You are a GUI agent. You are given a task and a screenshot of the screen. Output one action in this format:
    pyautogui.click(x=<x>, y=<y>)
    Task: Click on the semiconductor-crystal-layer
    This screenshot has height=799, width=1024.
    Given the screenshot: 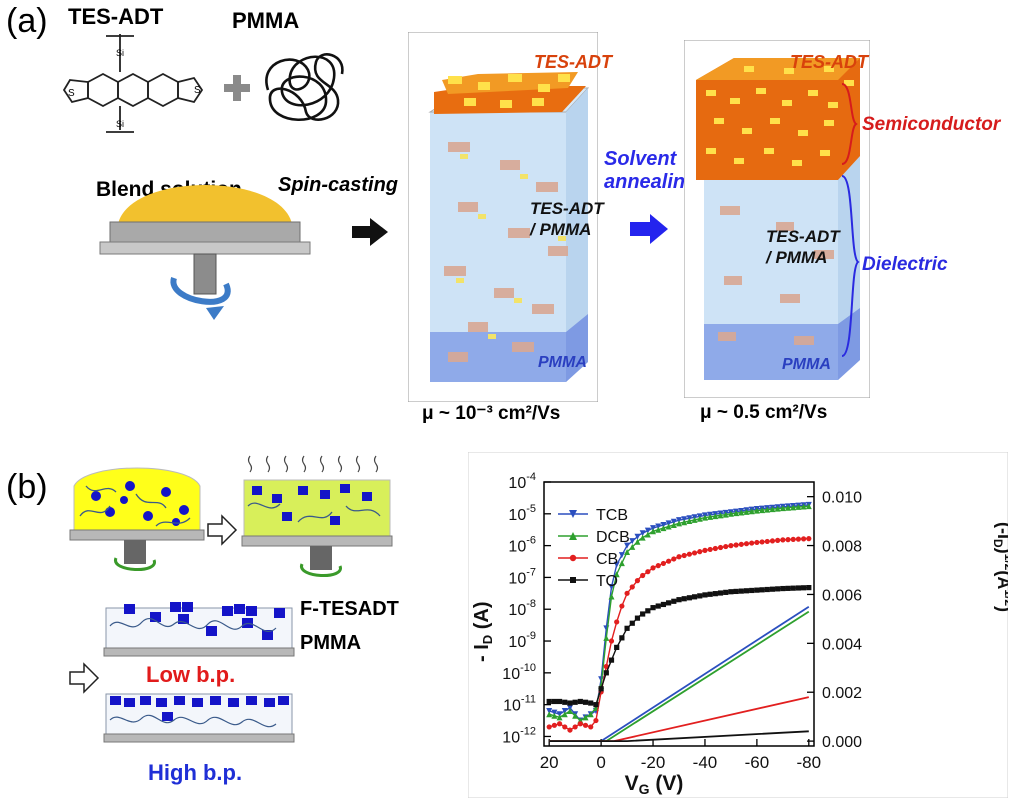 What is the action you would take?
    pyautogui.click(x=778, y=119)
    